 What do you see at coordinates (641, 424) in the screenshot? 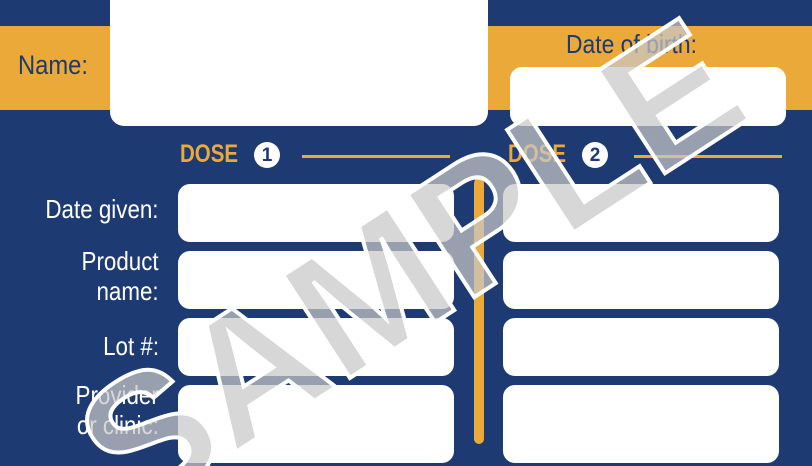
I see `dose-2-provider-clinic-field` at bounding box center [641, 424].